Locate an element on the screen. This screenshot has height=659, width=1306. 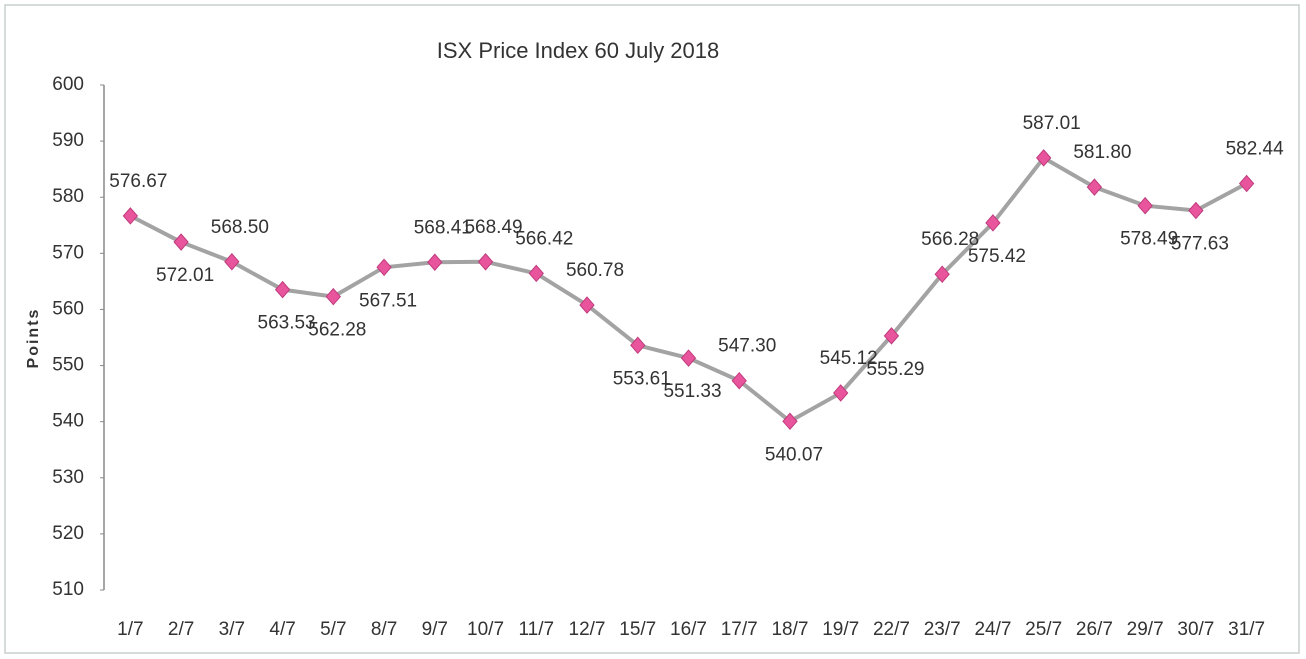
x-tick-label: 31/7 is located at coordinates (1246, 629).